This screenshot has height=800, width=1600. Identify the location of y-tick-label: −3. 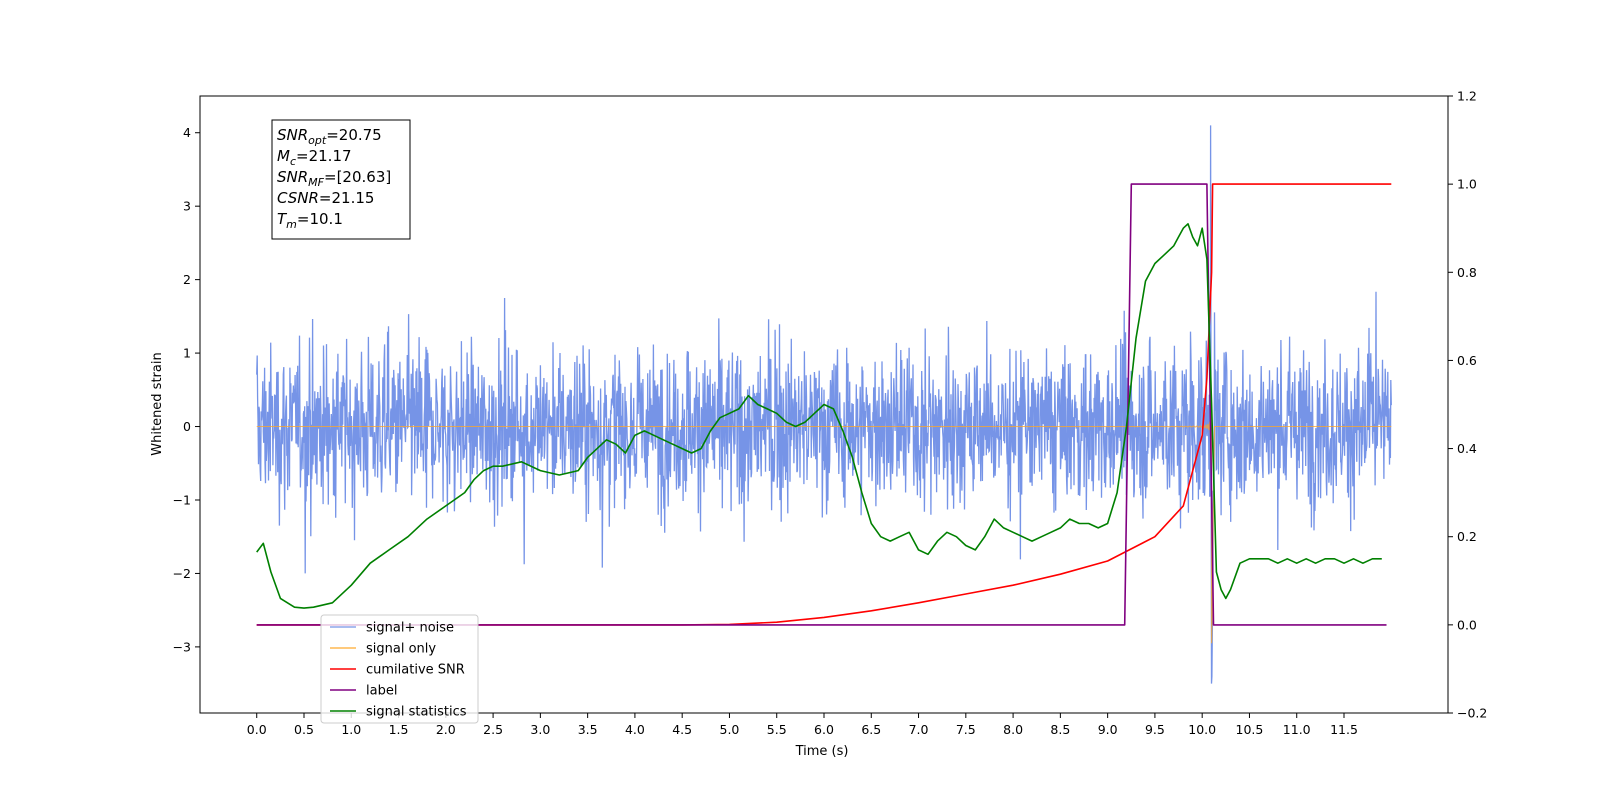
(182, 646).